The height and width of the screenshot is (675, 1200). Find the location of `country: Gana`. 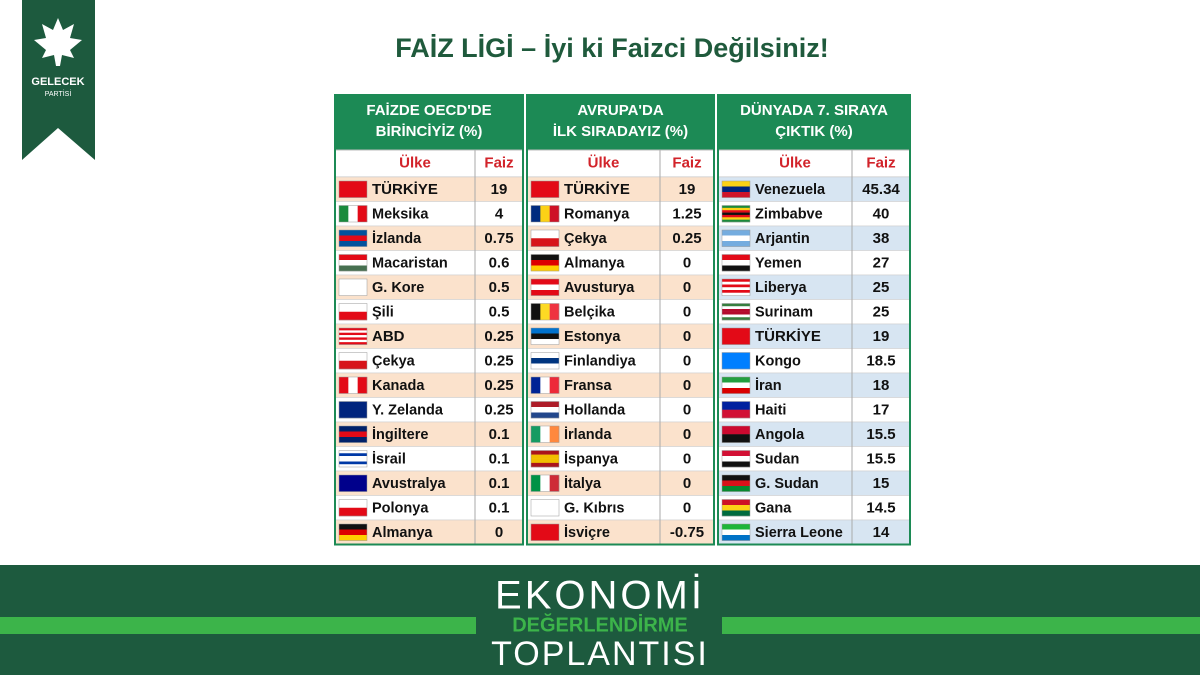

country: Gana is located at coordinates (773, 509).